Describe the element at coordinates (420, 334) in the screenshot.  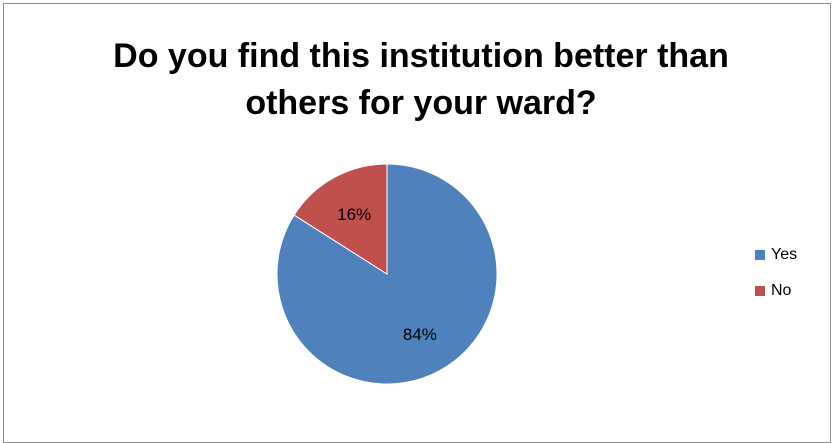
I see `slice-label-yes: 84%` at that location.